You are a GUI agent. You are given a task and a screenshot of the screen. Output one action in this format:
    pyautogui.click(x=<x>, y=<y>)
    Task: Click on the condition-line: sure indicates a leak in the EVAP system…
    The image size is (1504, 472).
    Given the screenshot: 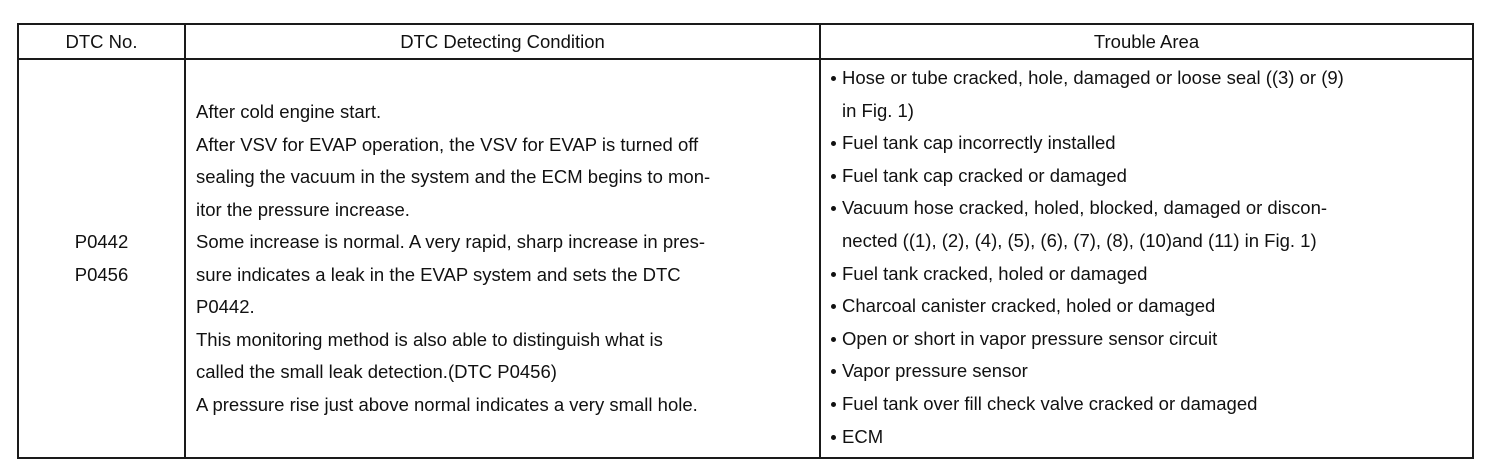 What is the action you would take?
    pyautogui.click(x=438, y=274)
    